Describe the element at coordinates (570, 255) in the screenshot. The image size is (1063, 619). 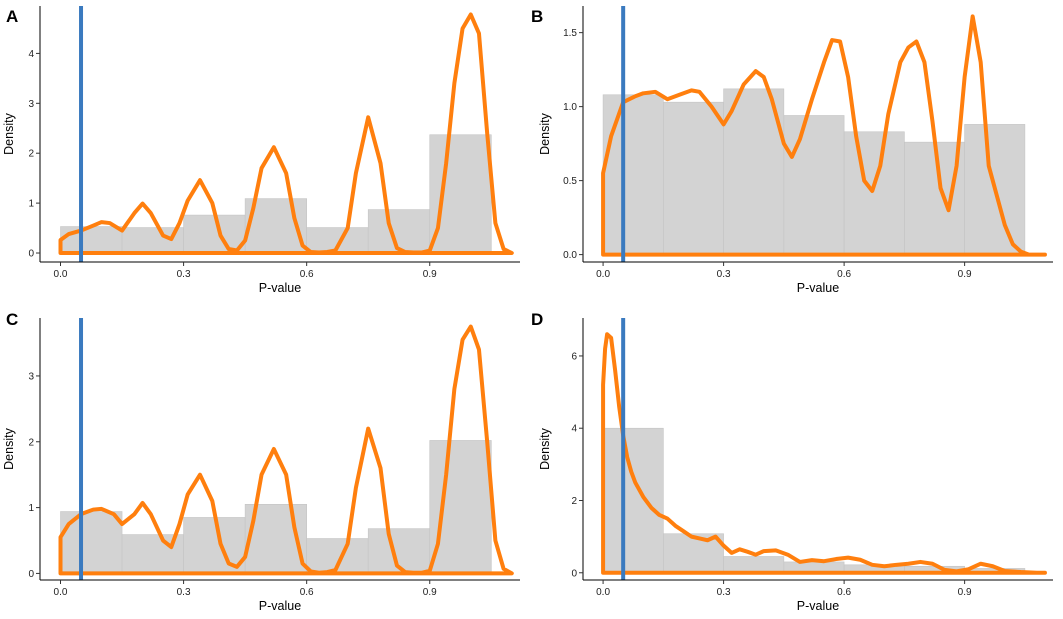
I see `y-tick-label: 0.0` at that location.